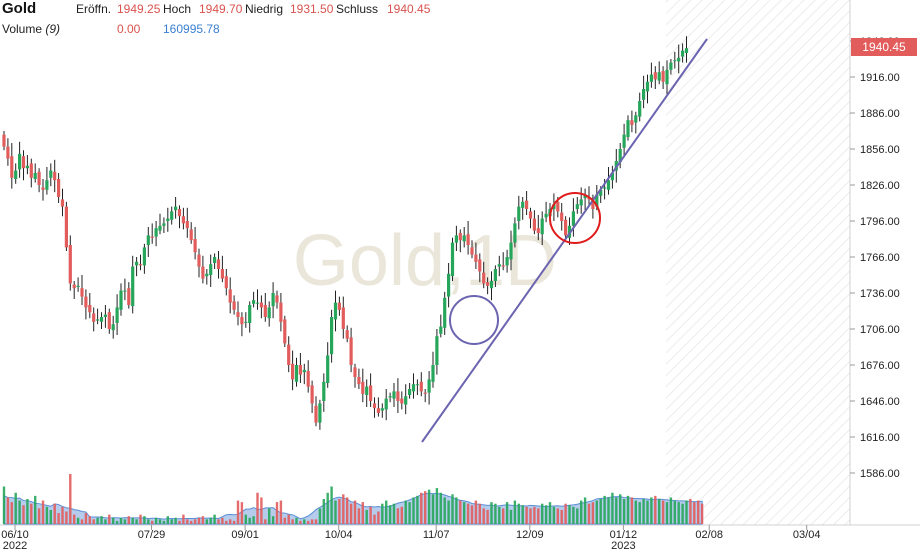 The width and height of the screenshot is (920, 552). I want to click on x-tick-label: 10/04, so click(339, 535).